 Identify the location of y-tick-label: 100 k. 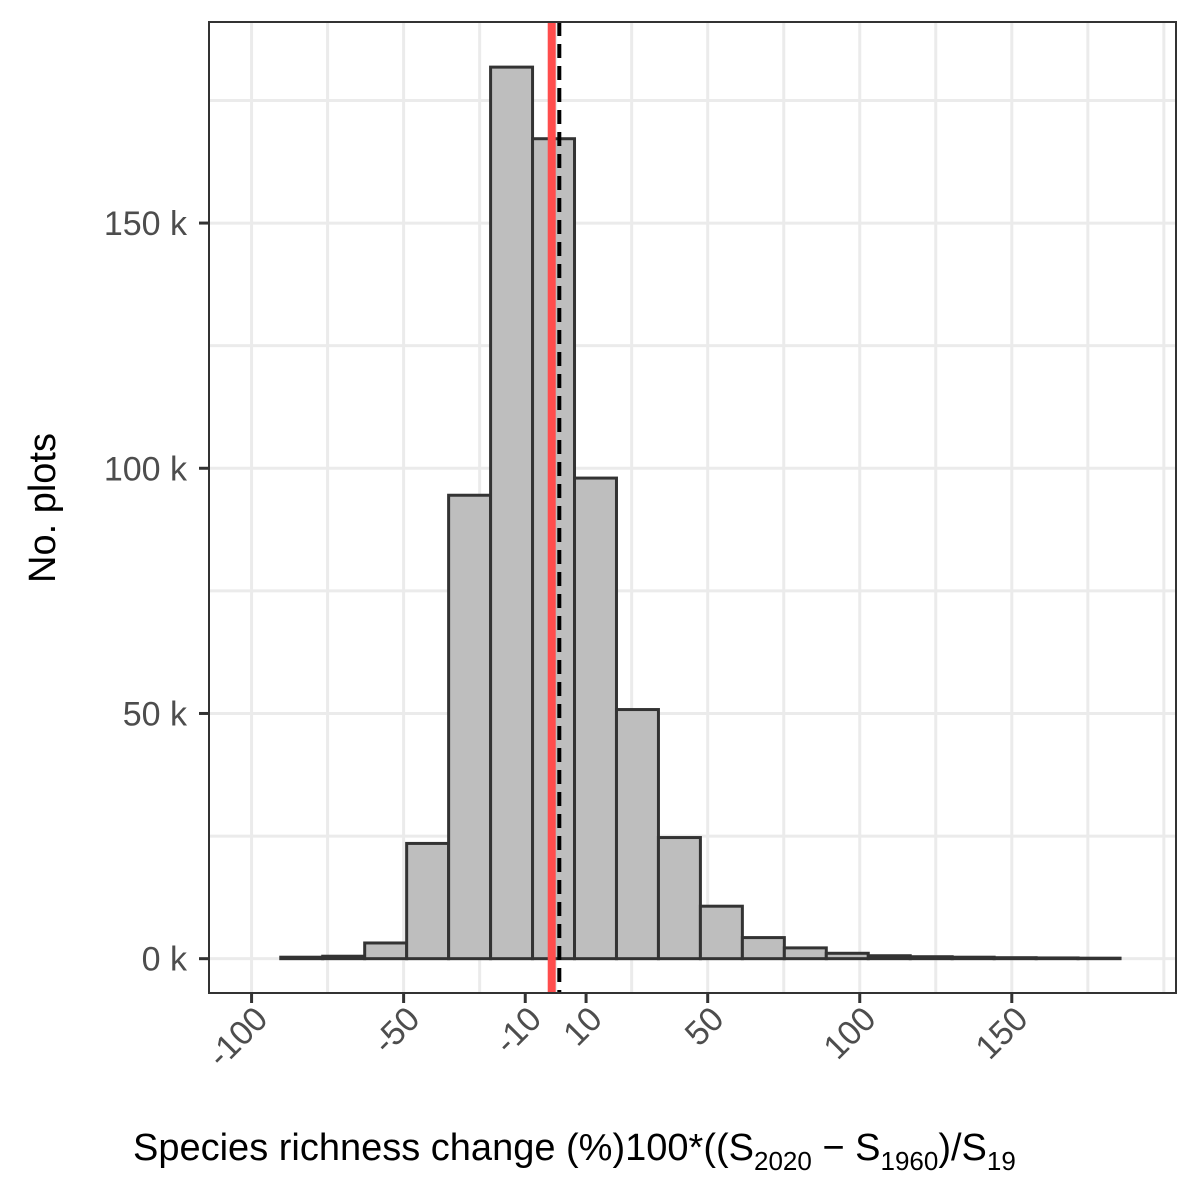
(146, 469).